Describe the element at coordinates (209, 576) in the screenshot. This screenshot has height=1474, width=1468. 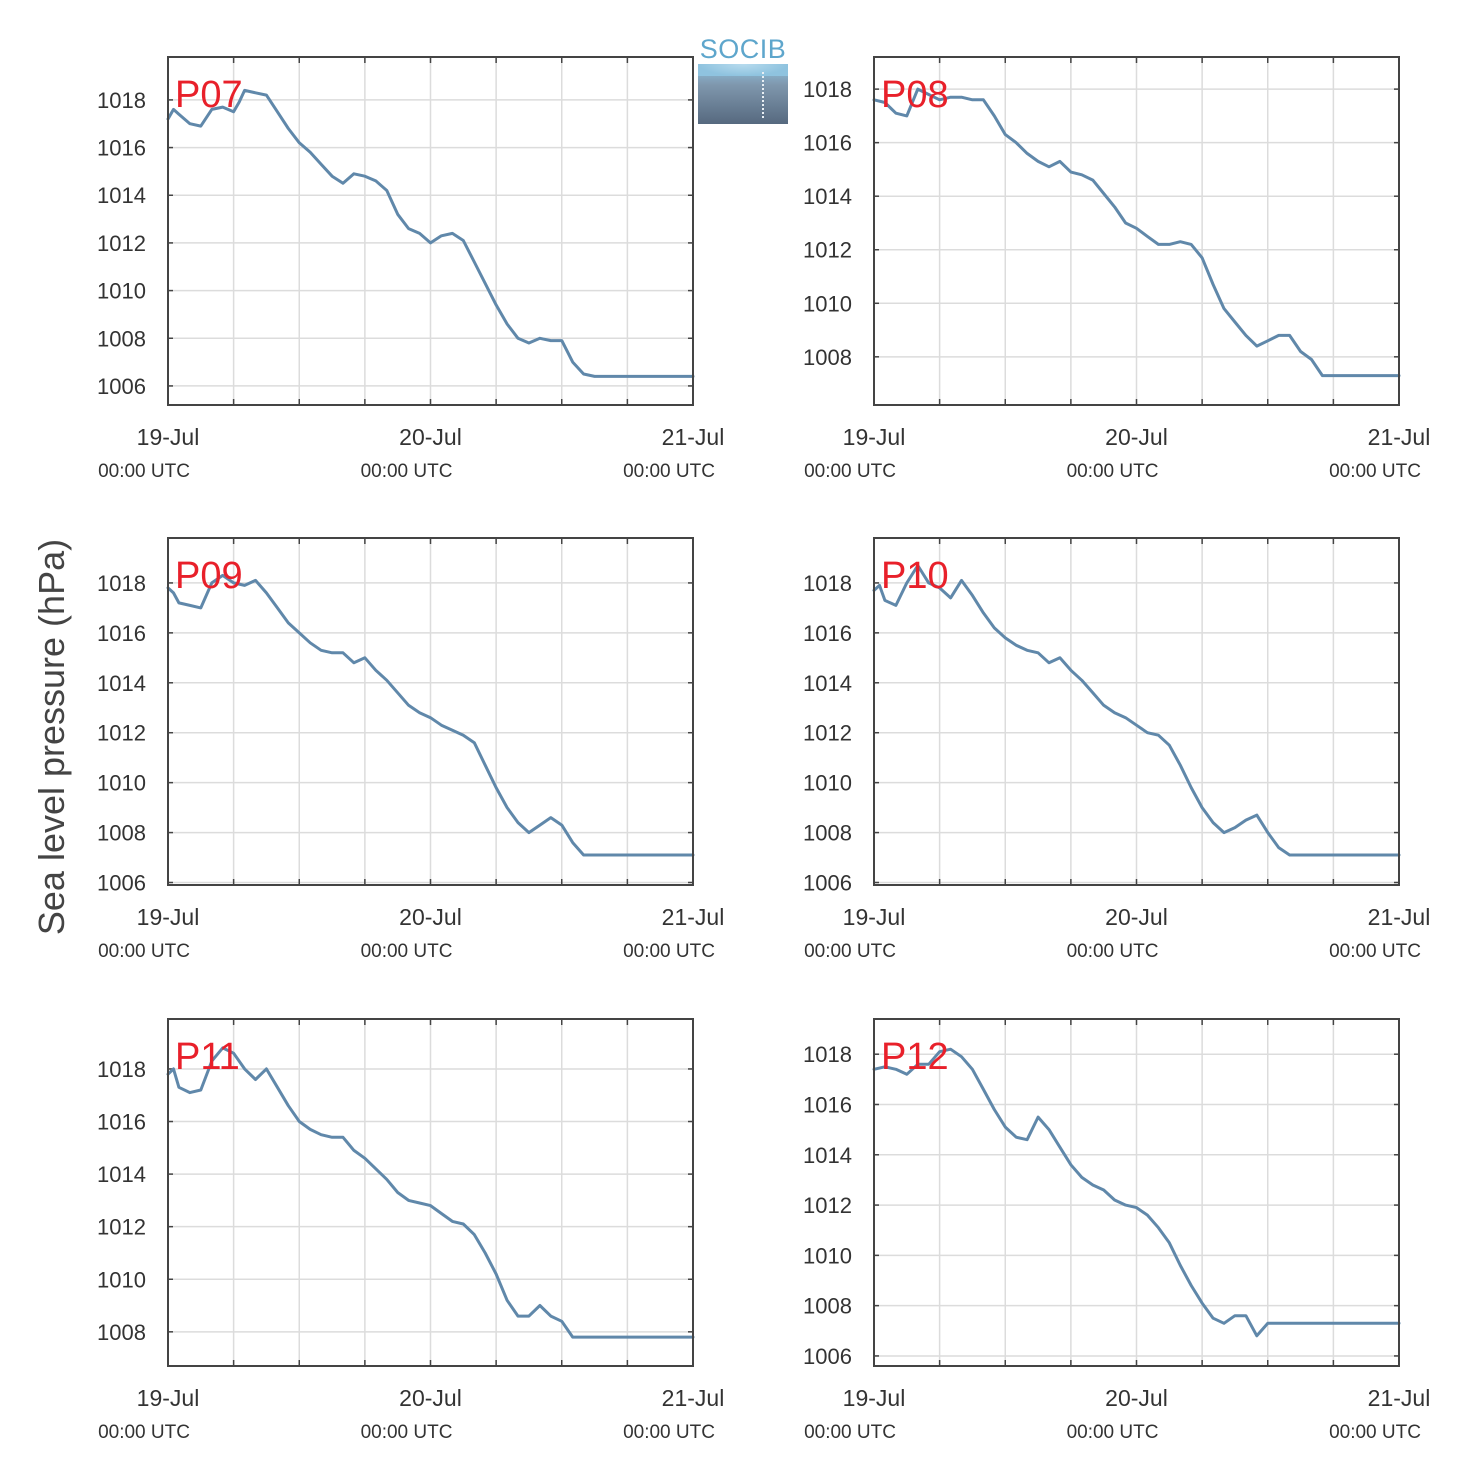
I see `station-label: P09` at that location.